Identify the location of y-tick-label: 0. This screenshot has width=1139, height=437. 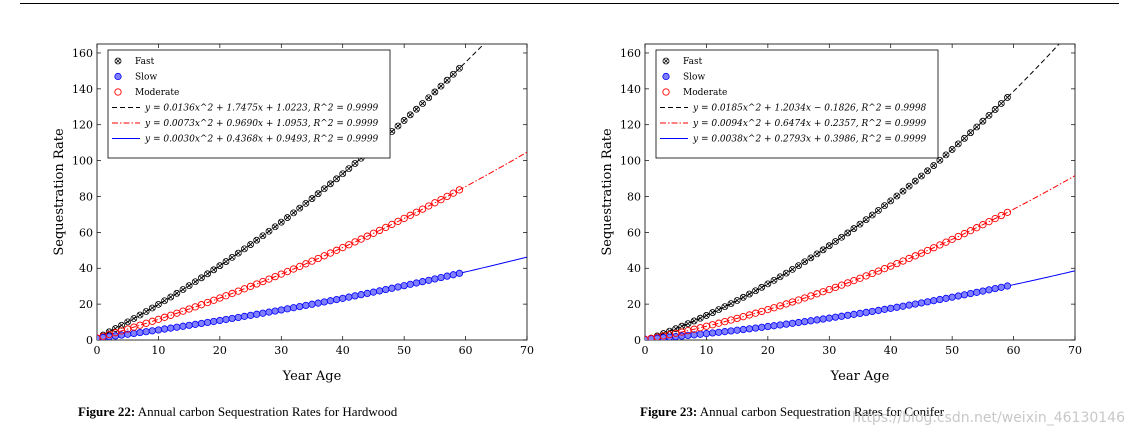
(89, 340).